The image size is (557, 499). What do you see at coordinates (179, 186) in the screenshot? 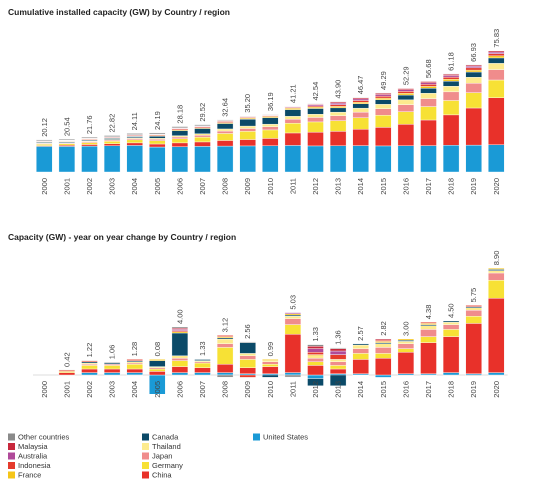
I see `x-tick-label: 2006` at bounding box center [179, 186].